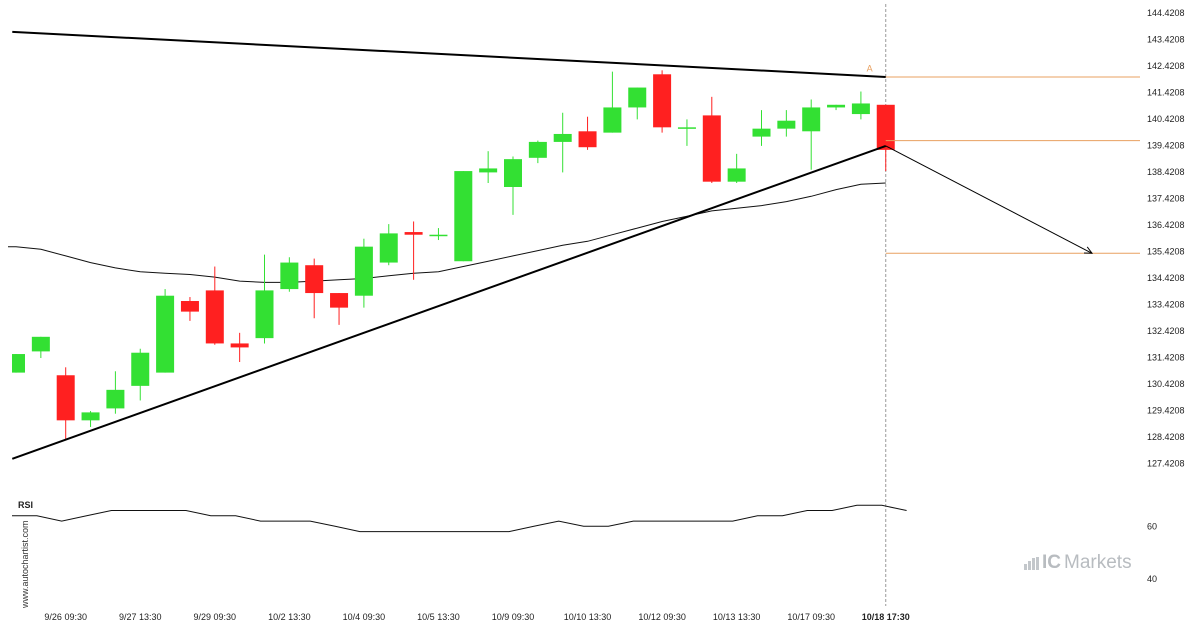  Describe the element at coordinates (1166, 13) in the screenshot. I see `y-tick-label: 144.4208` at that location.